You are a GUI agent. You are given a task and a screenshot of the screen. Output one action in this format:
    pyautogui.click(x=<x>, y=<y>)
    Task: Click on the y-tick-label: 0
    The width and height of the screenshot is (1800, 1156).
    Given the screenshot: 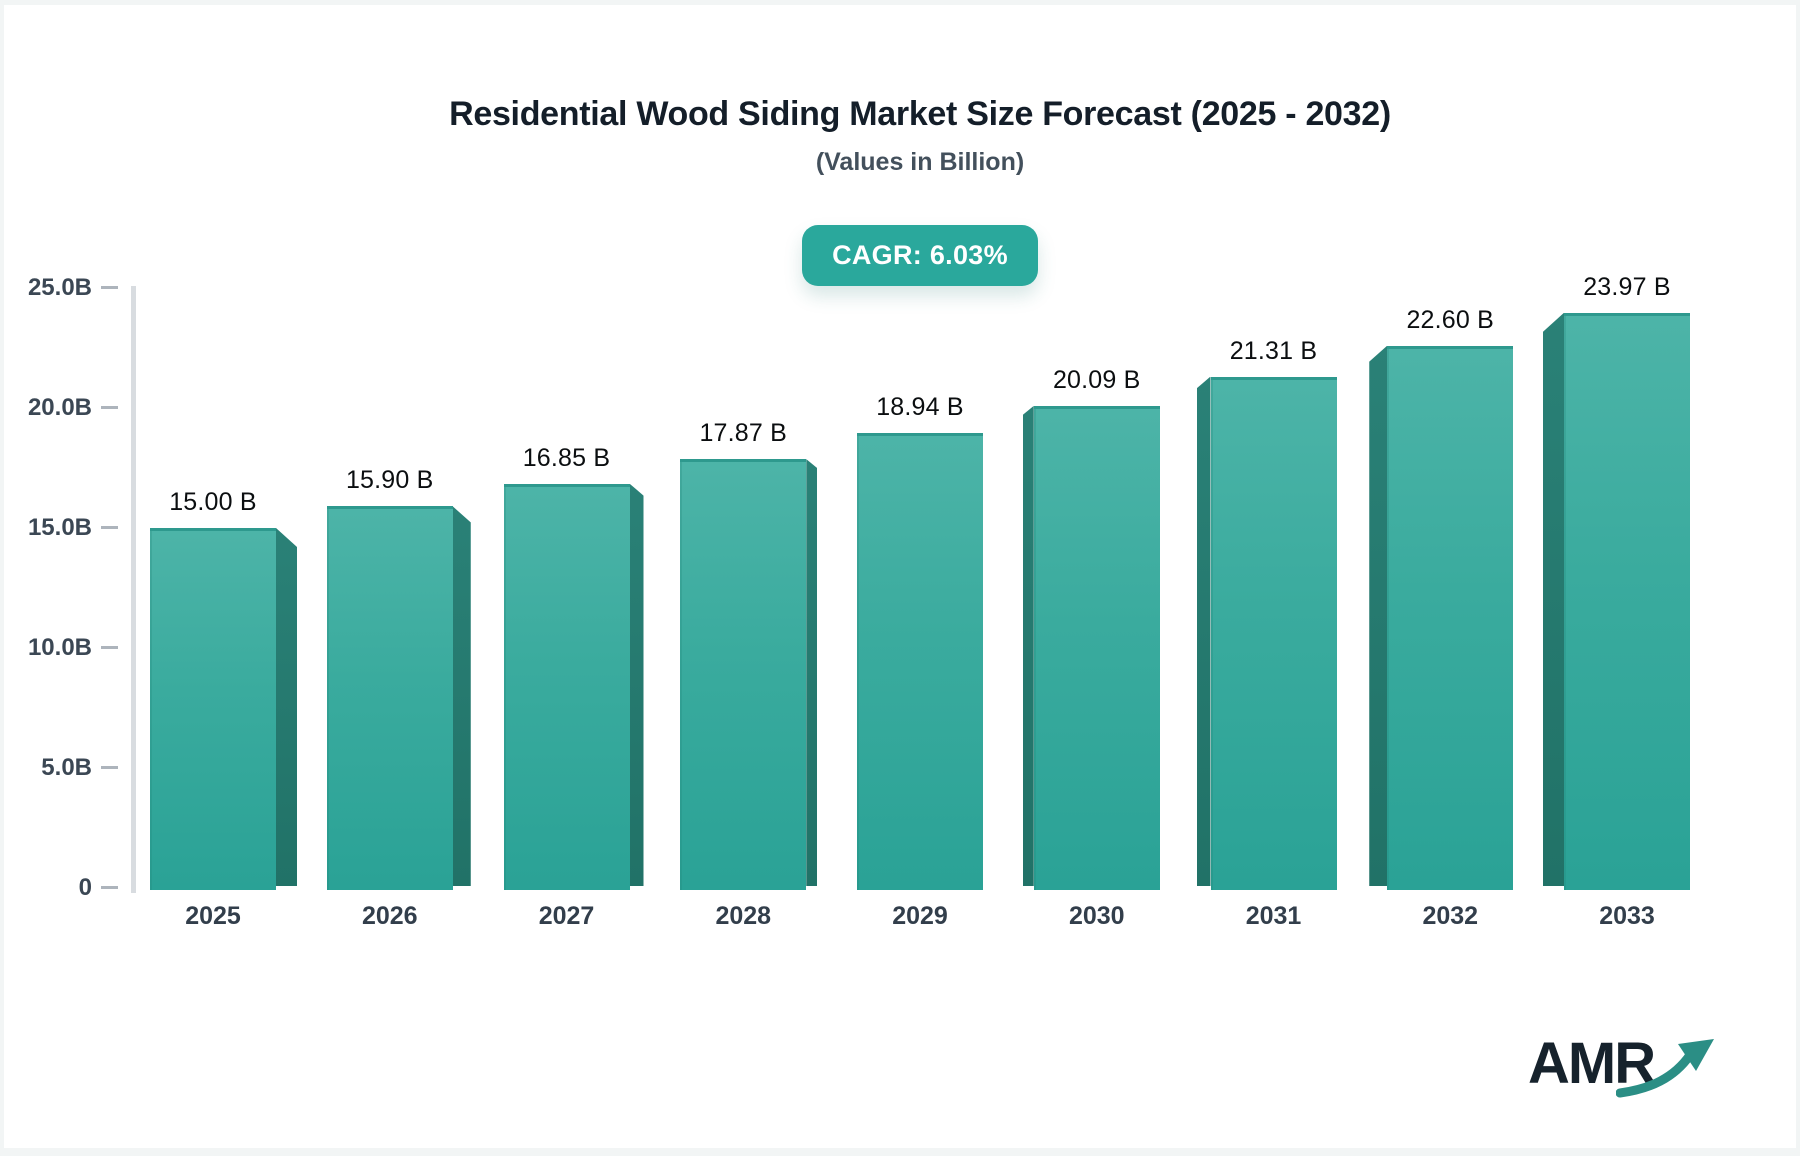 What is the action you would take?
    pyautogui.click(x=85, y=887)
    